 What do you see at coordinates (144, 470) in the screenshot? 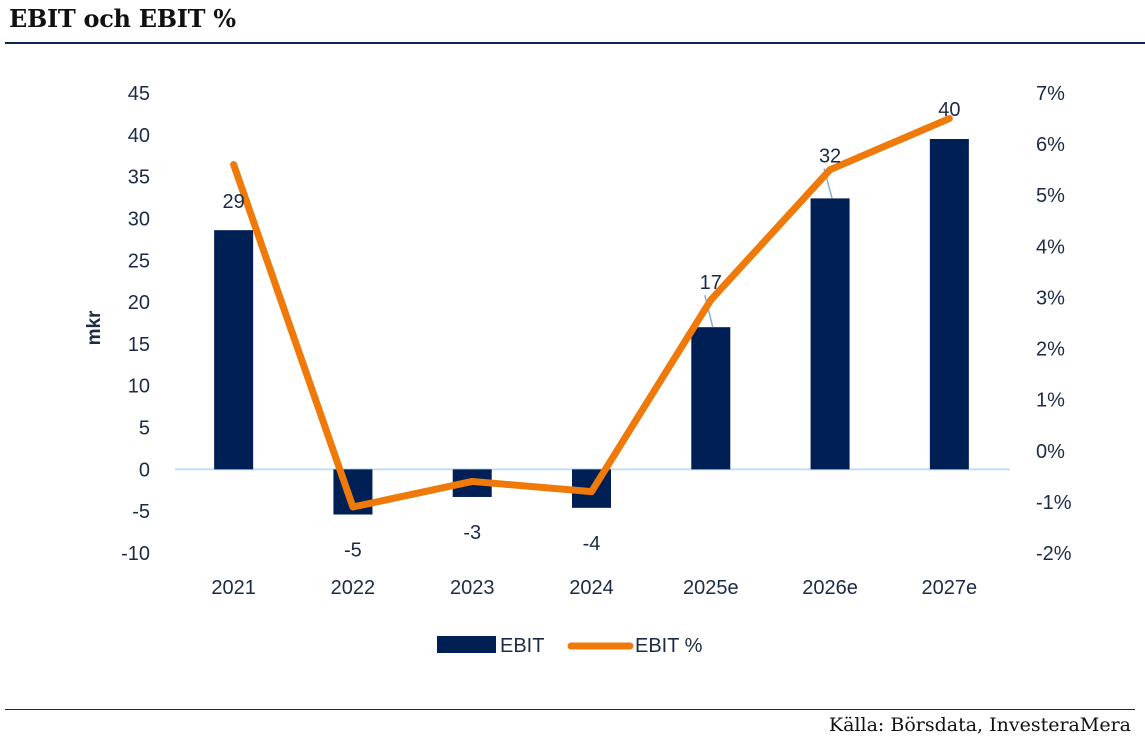
I see `y-tick-label: 0` at bounding box center [144, 470].